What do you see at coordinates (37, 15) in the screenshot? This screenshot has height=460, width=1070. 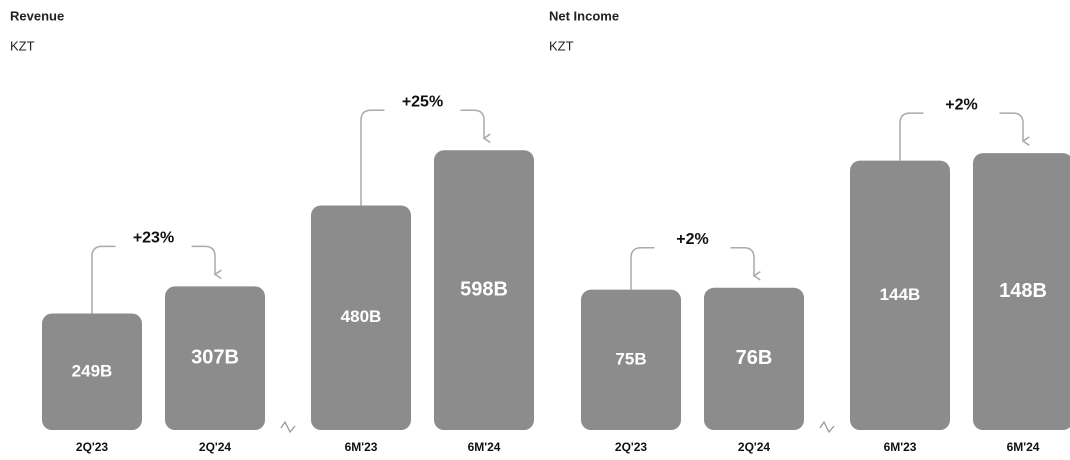 I see `chart-title: Revenue` at bounding box center [37, 15].